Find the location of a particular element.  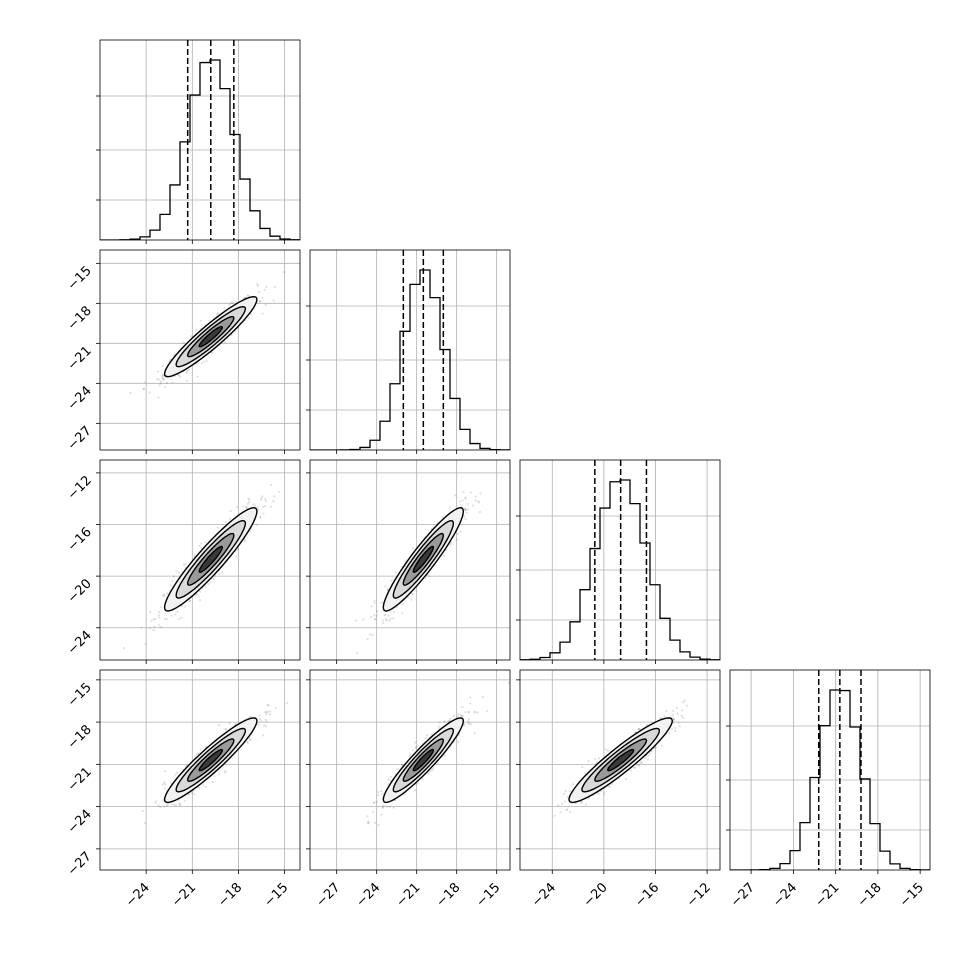

y-tick-label: −15 is located at coordinates (80, 279).